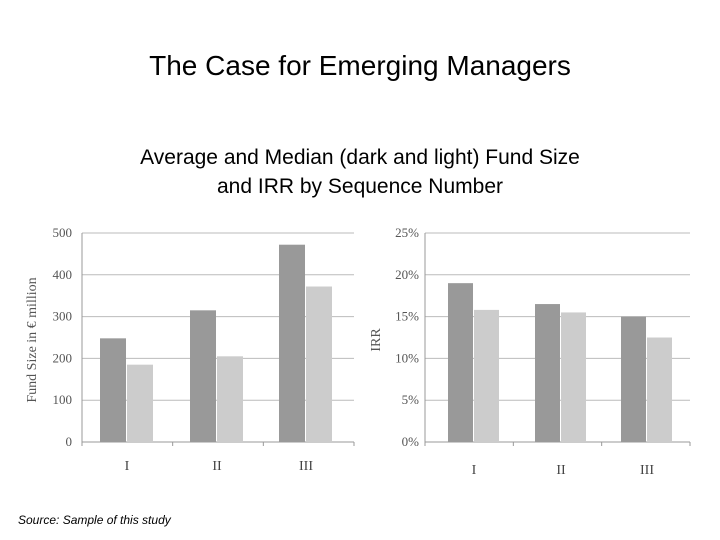 This screenshot has width=720, height=540. Describe the element at coordinates (94, 520) in the screenshot. I see `source-note: Source: Sample of this study` at that location.